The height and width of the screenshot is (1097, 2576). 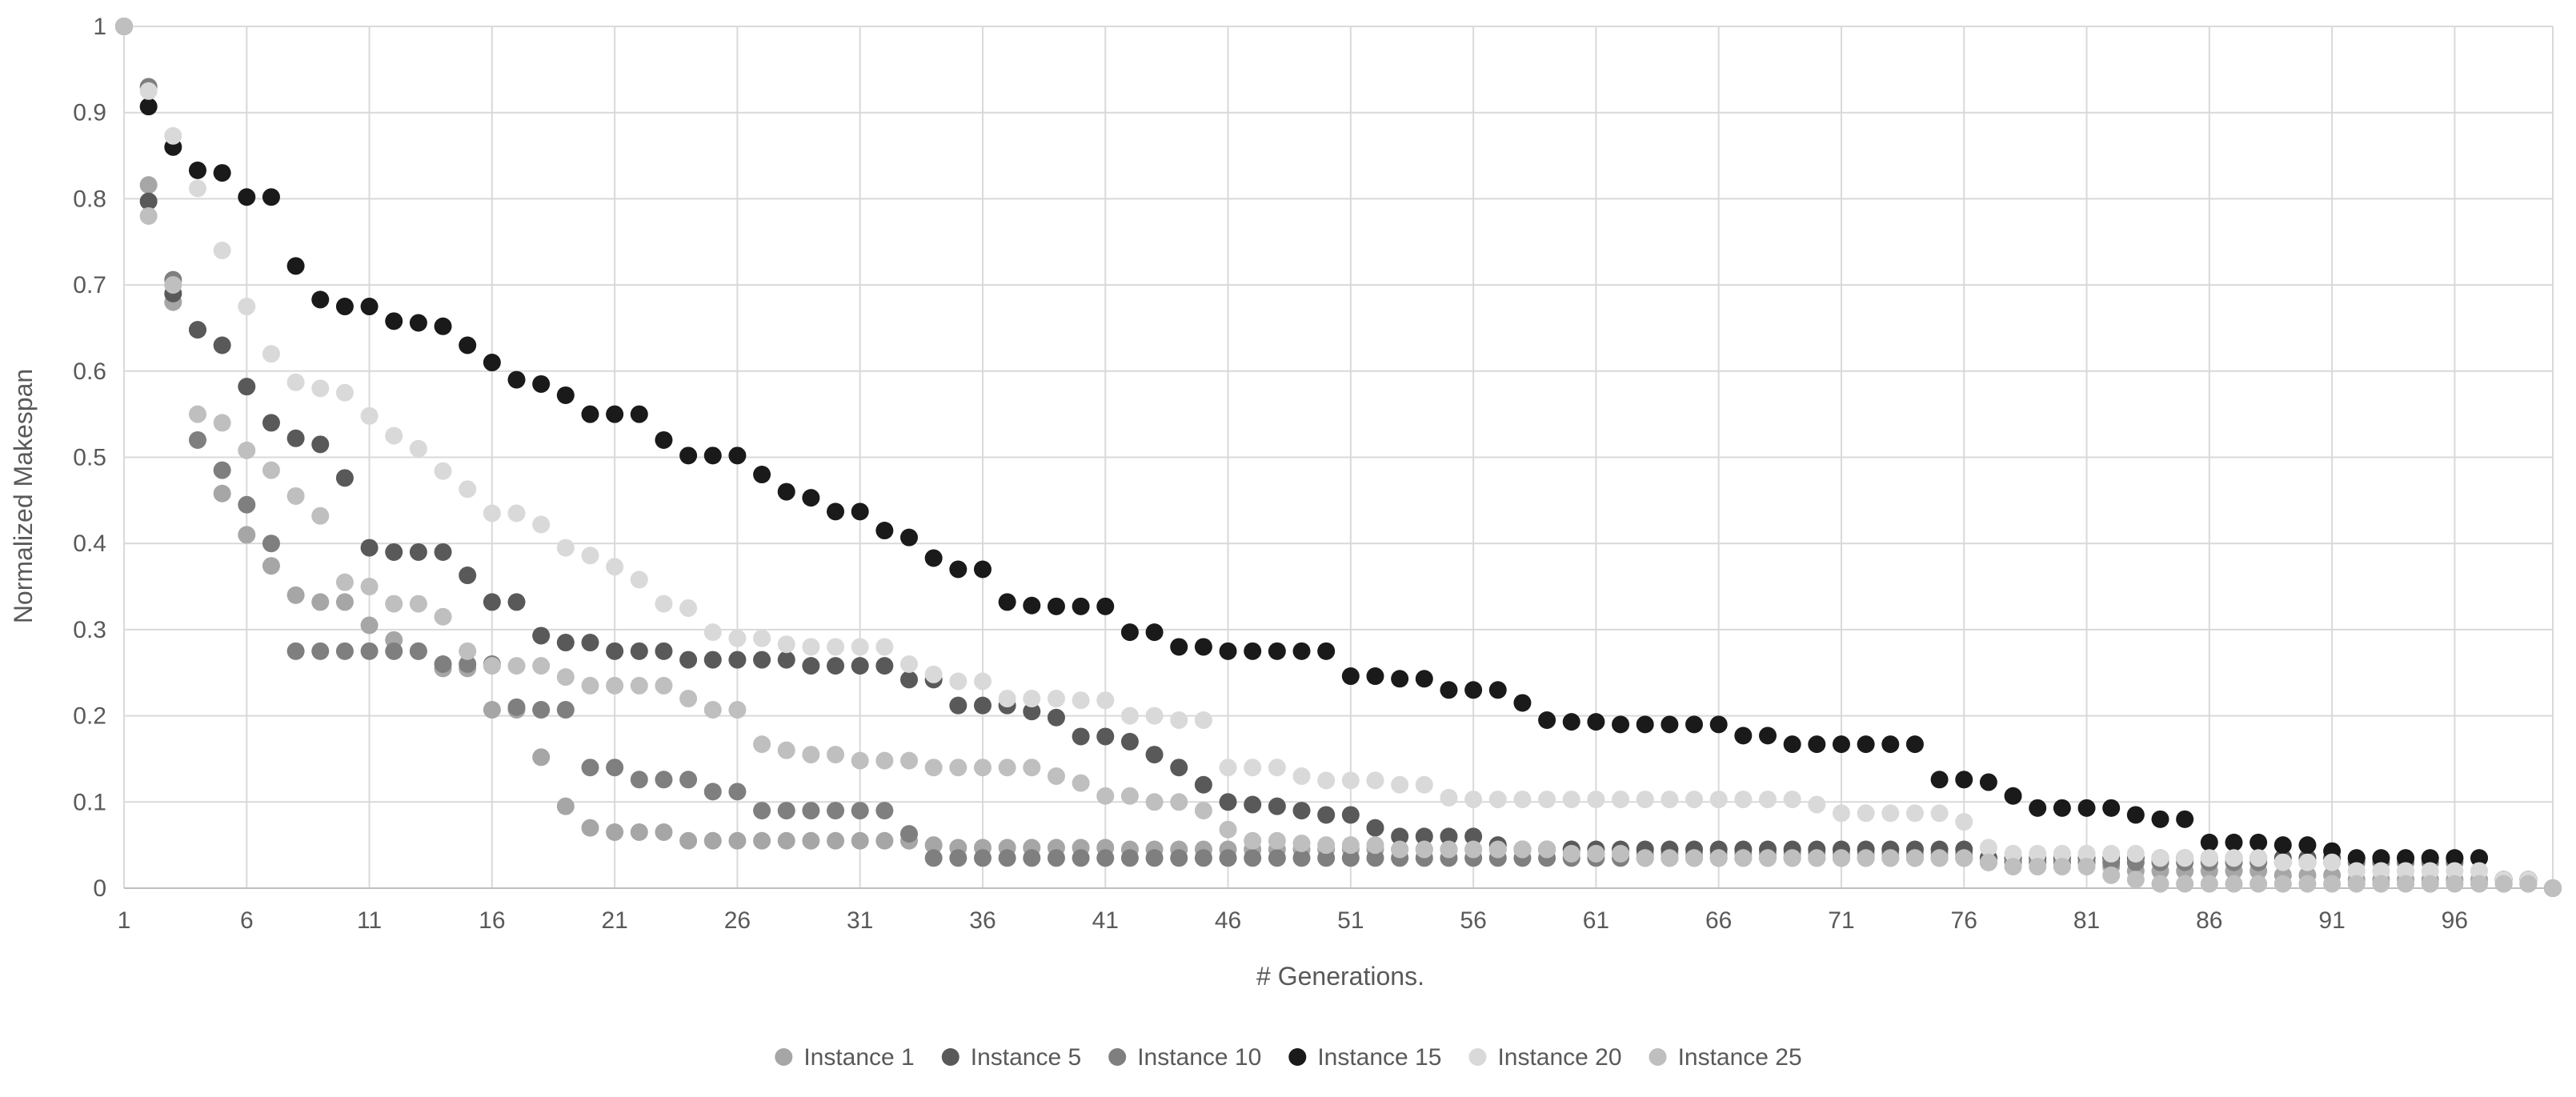 I want to click on x-tick-label: 1, so click(x=124, y=920).